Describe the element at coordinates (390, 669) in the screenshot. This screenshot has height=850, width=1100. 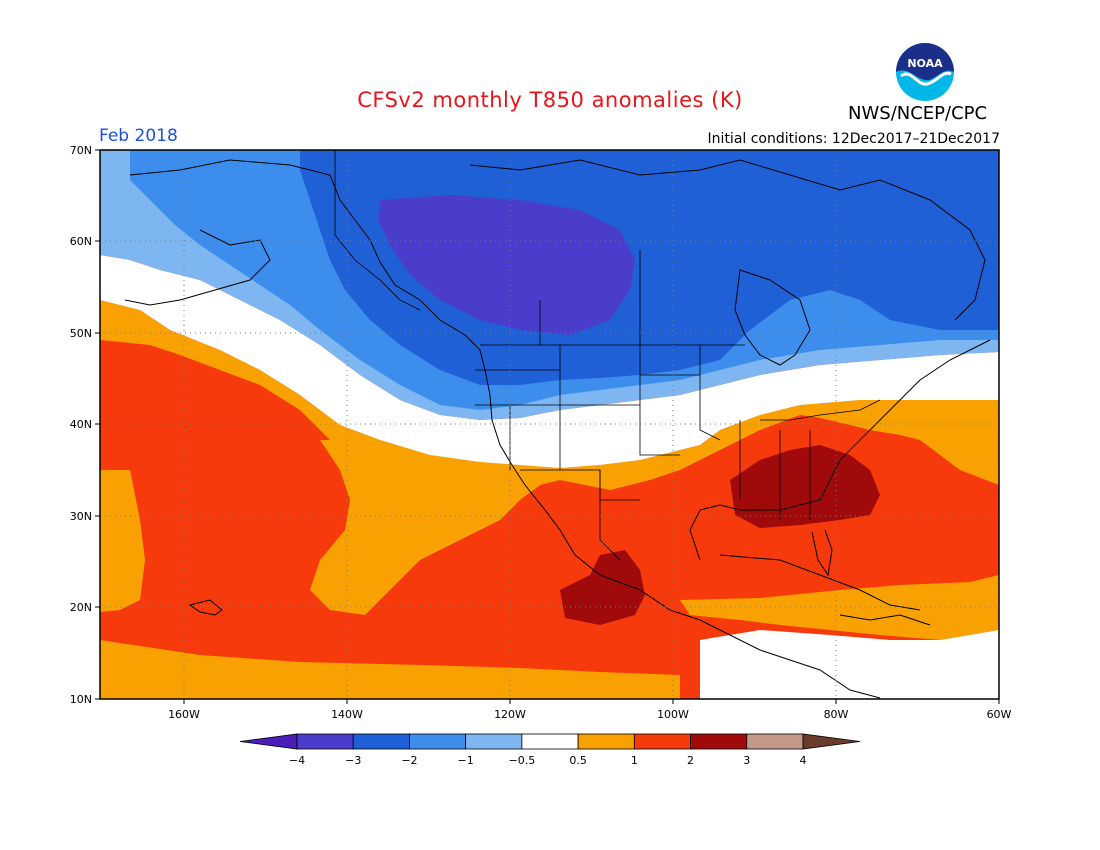
I see `anomaly-region-southern-orange` at that location.